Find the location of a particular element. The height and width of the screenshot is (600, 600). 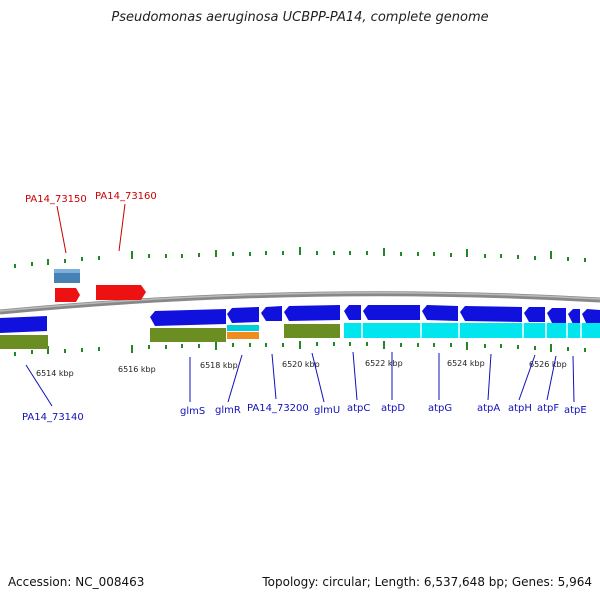

gene-label-bottom: atpC is located at coordinates (358, 408).